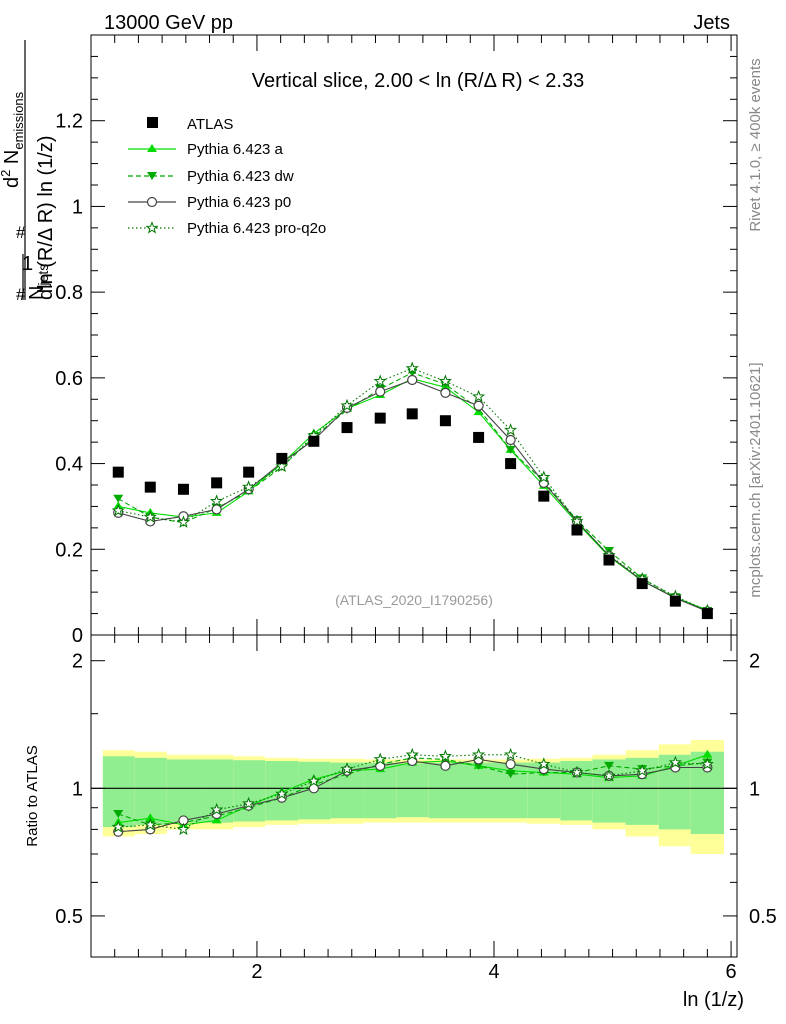 The width and height of the screenshot is (786, 1024). I want to click on y-label-numerator: d2 Nemissions, so click(13, 139).